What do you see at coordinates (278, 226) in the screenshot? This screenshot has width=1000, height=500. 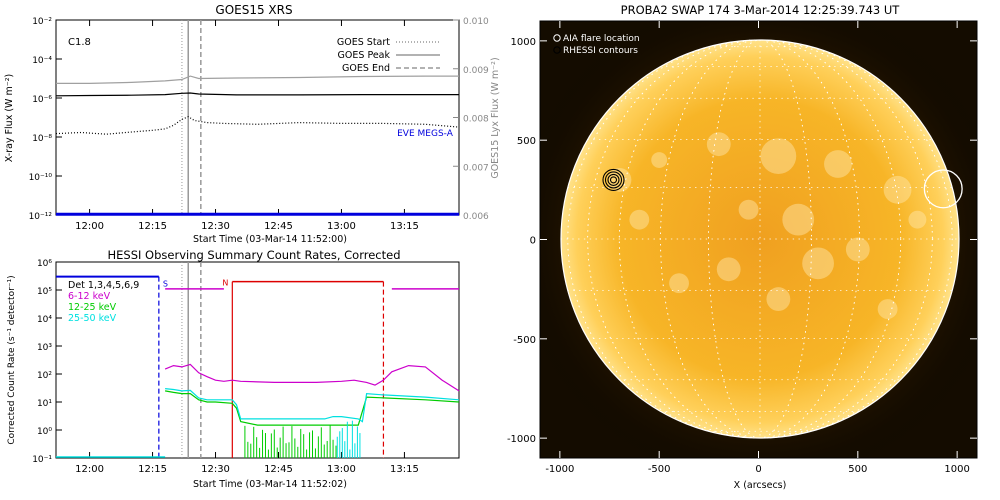 I see `goes-xtick-label: 12:45` at bounding box center [278, 226].